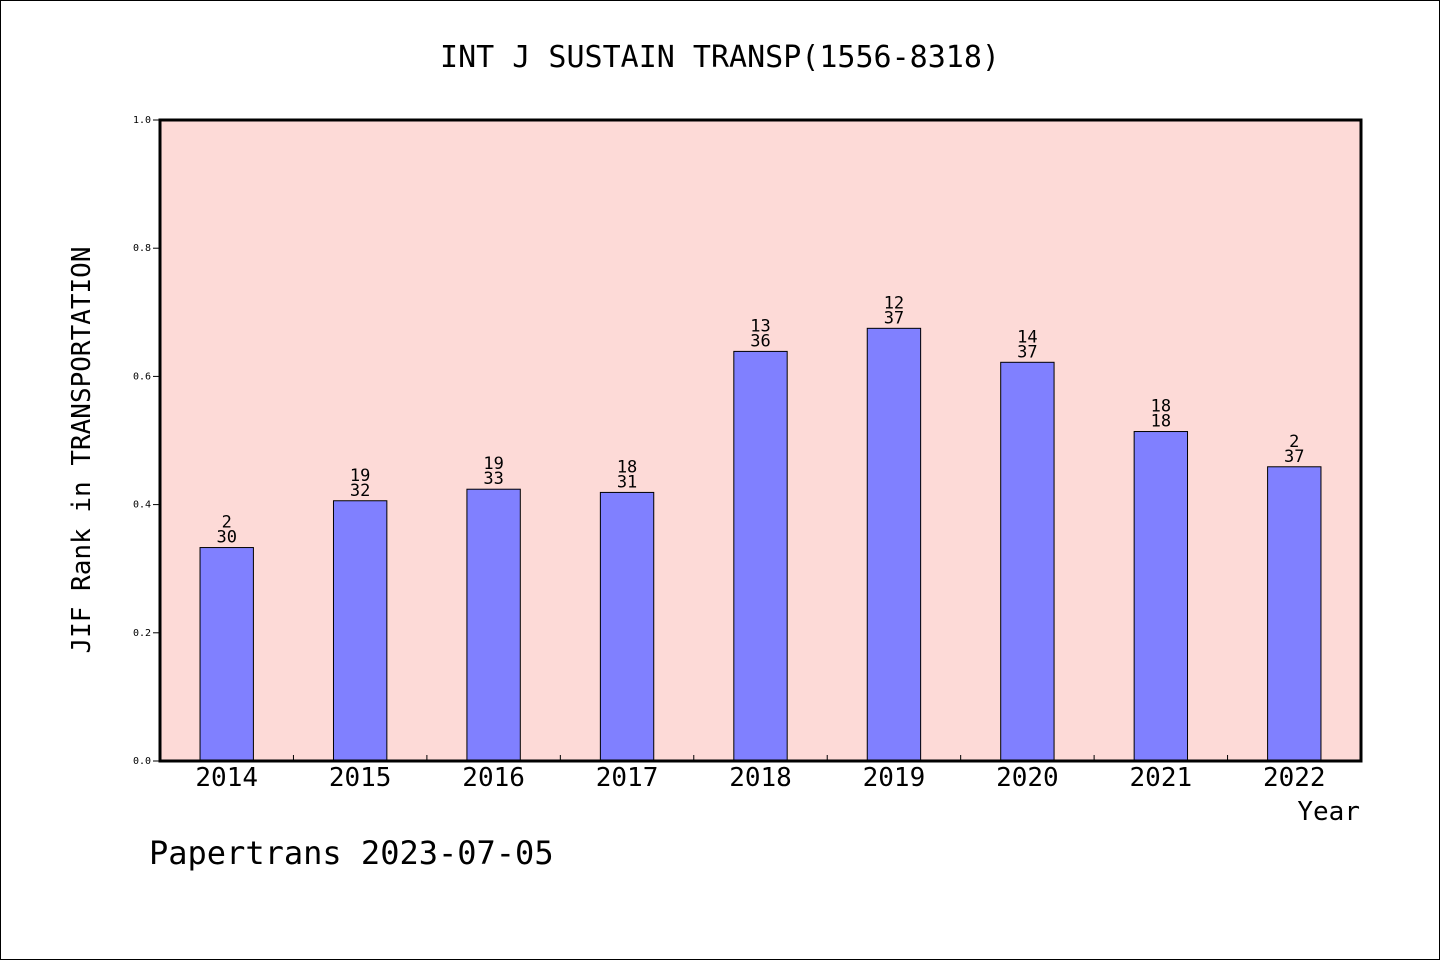  Describe the element at coordinates (760, 778) in the screenshot. I see `x-tick-label: 2018` at that location.